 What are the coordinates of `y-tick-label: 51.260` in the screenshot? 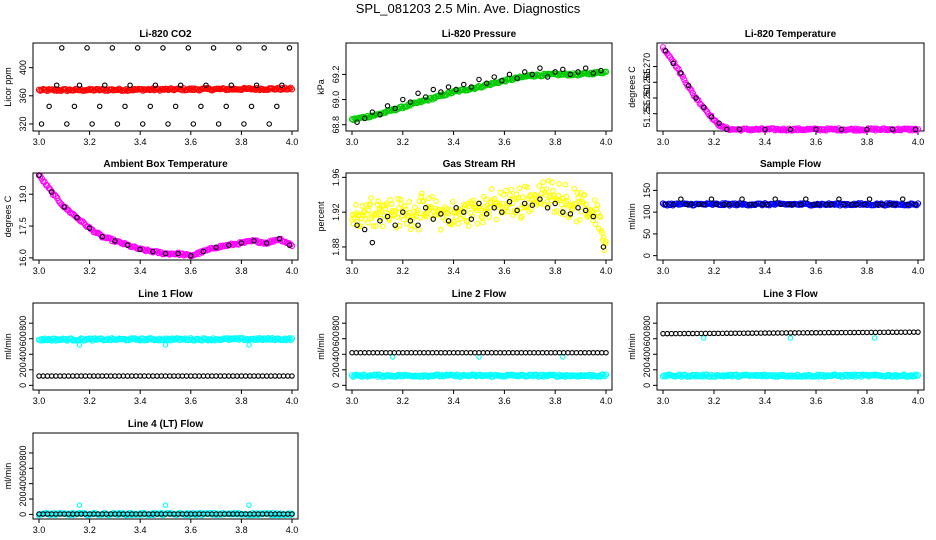 It's located at (647, 98).